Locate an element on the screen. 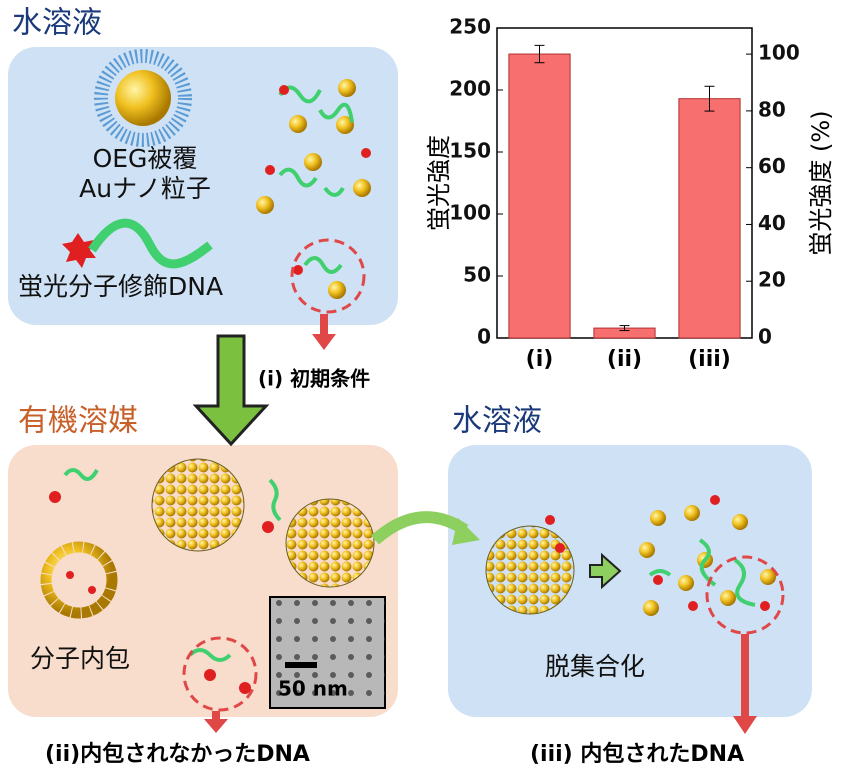 The width and height of the screenshot is (844, 776). dna is located at coordinates (150, 243).